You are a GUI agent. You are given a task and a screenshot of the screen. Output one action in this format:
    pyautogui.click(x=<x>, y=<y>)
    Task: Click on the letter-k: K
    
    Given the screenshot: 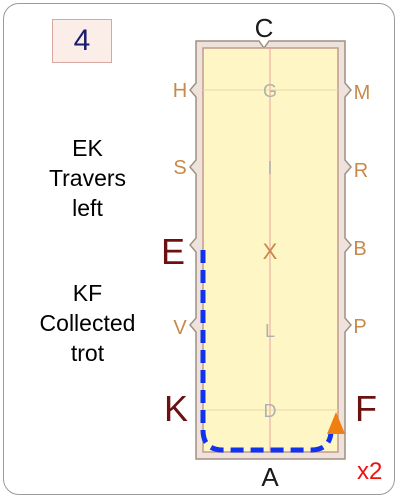 What is the action you would take?
    pyautogui.click(x=176, y=408)
    